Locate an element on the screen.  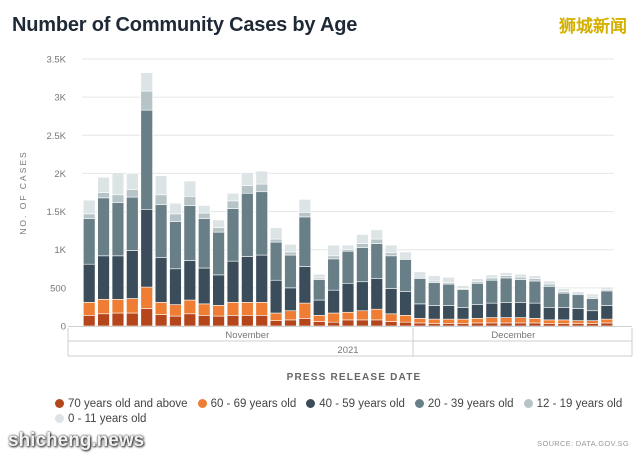
watermark-site: shicheng.news is located at coordinates (76, 440).